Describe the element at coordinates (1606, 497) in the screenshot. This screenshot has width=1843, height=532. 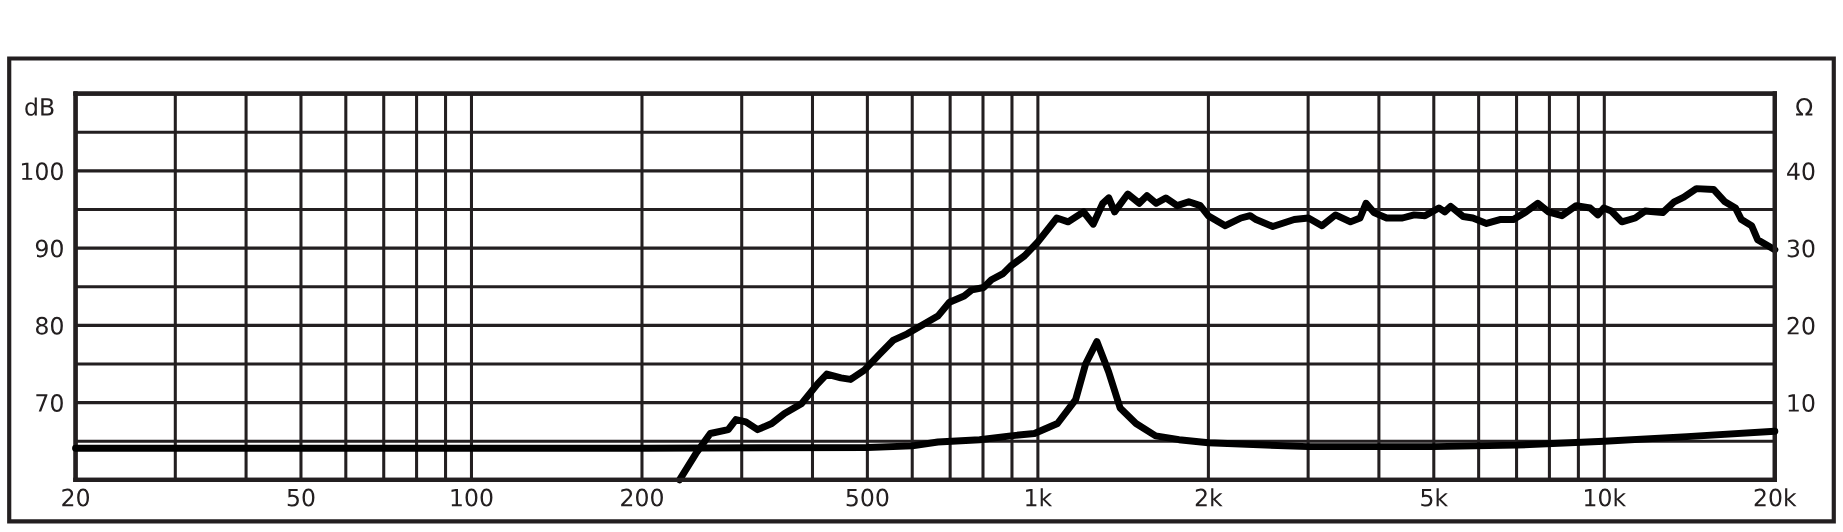
I see `x-tick-label: 10k` at that location.